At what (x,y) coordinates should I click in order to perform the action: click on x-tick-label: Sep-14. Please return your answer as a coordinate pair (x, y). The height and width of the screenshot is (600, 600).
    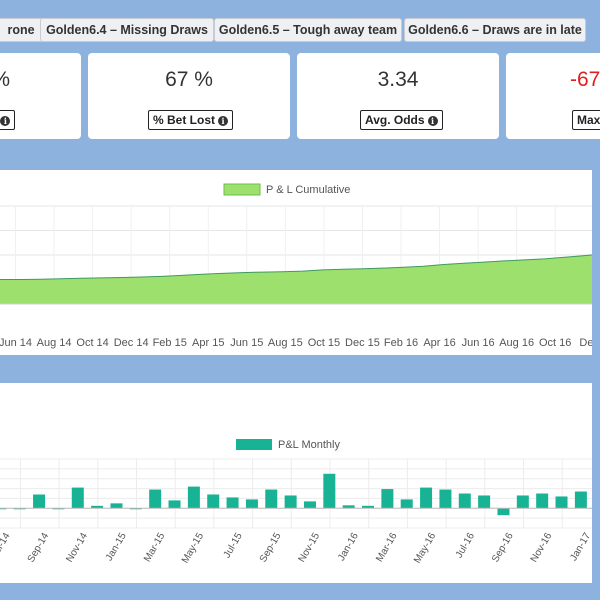
    Looking at the image, I should click on (39, 548).